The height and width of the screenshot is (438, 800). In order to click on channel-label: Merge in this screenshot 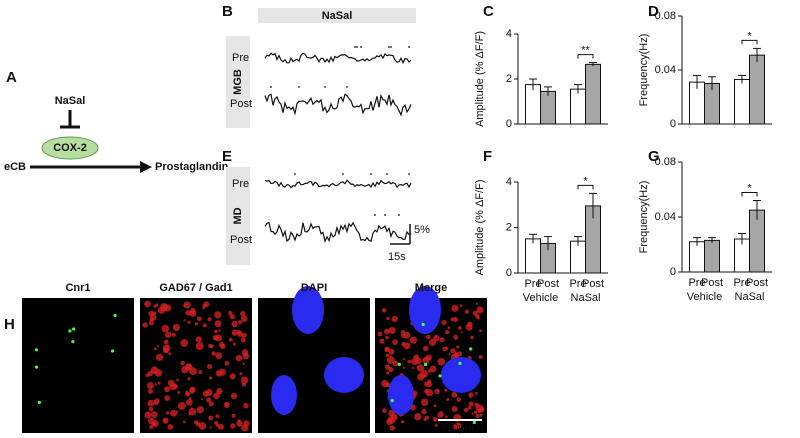, I will do `click(431, 288)`.